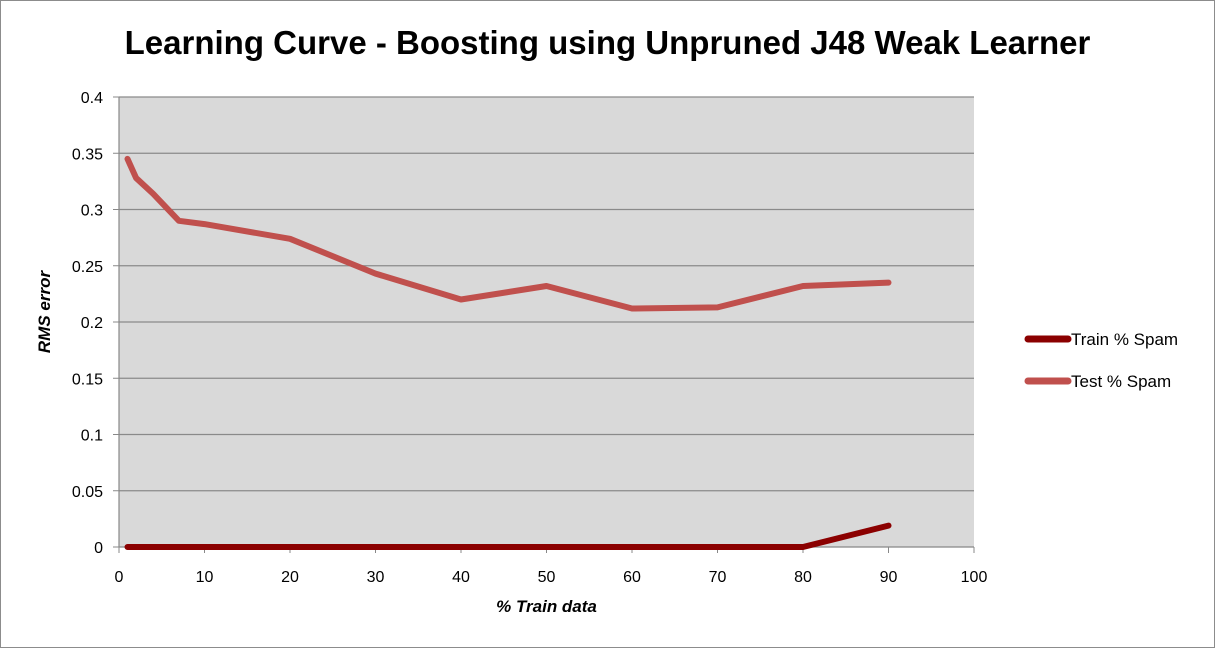  What do you see at coordinates (718, 577) in the screenshot?
I see `x-tick-label: 70` at bounding box center [718, 577].